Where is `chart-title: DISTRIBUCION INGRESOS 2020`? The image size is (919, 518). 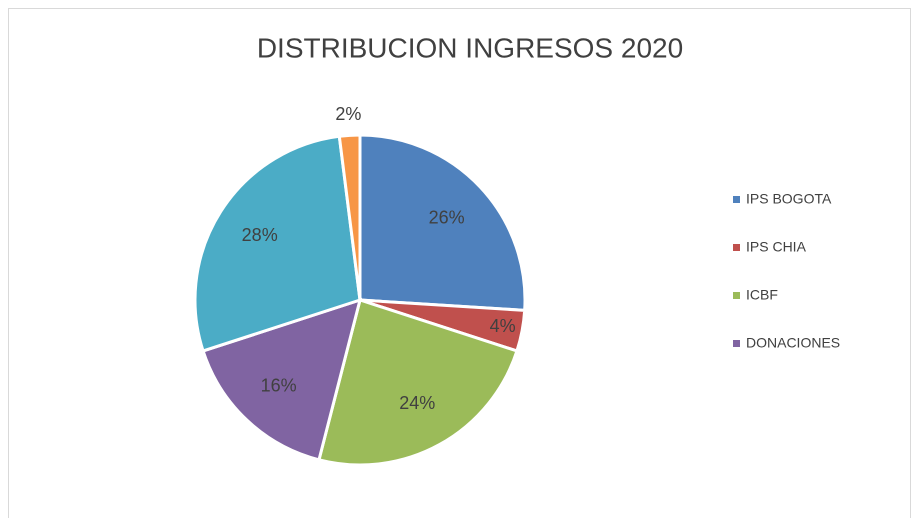 chart-title: DISTRIBUCION INGRESOS 2020 is located at coordinates (470, 47).